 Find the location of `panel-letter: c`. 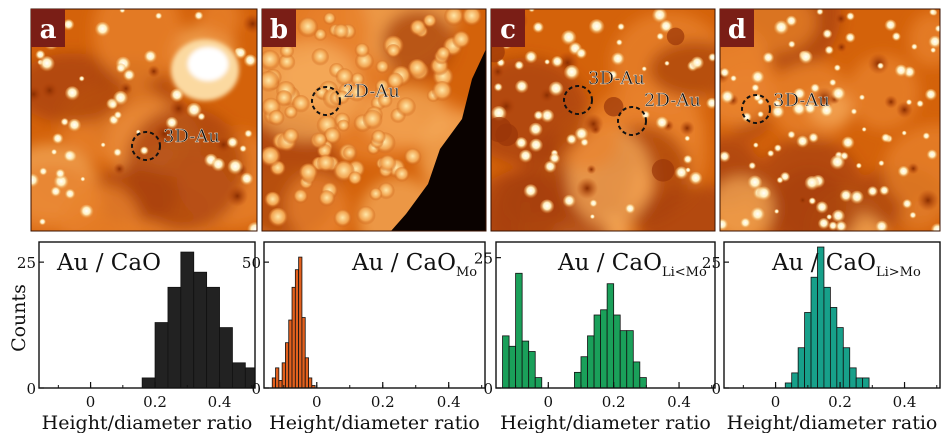

panel-letter: c is located at coordinates (508, 30).